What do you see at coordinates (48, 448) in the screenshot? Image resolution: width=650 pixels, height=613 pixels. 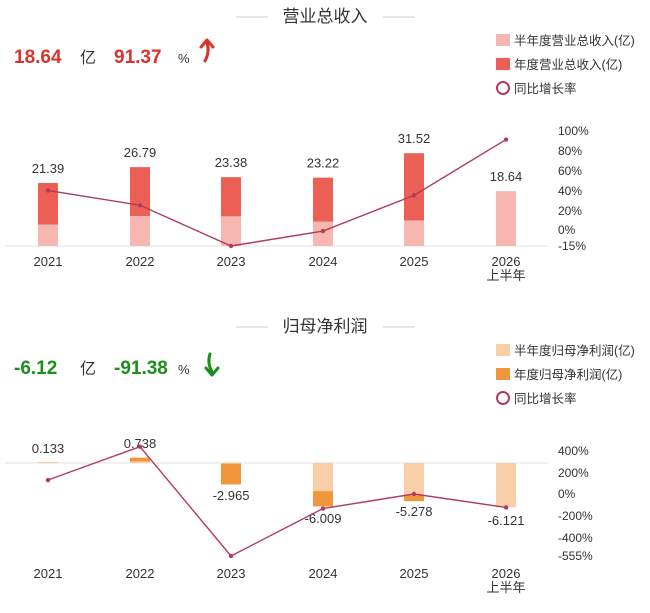 I see `data-label-2021: 0.133` at bounding box center [48, 448].